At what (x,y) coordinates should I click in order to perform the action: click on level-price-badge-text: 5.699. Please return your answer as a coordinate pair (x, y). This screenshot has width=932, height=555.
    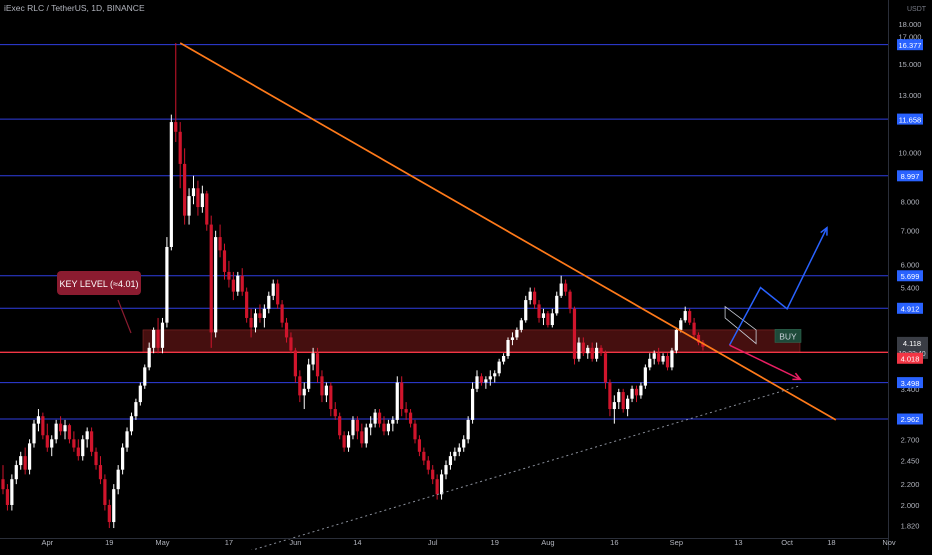
    Looking at the image, I should click on (910, 276).